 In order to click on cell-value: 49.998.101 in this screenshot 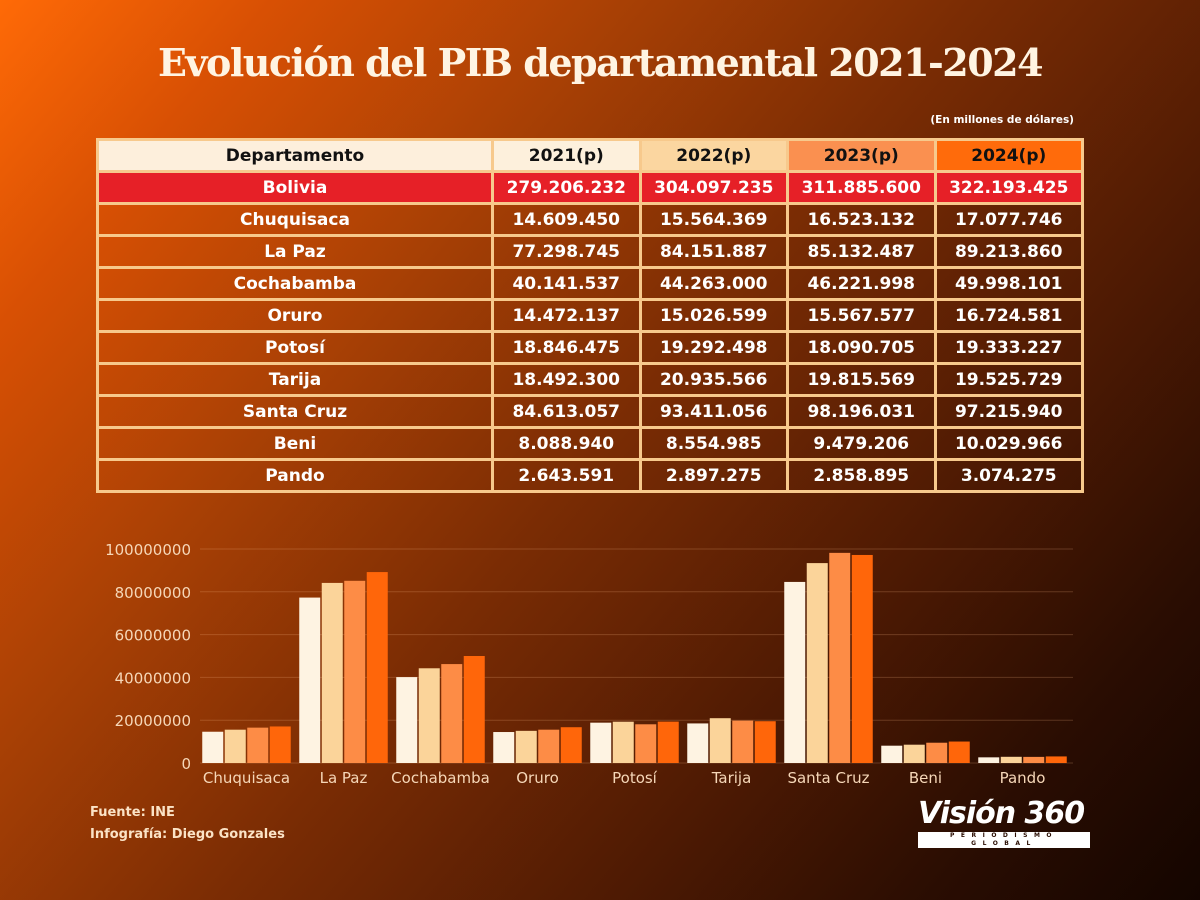, I will do `click(1008, 283)`.